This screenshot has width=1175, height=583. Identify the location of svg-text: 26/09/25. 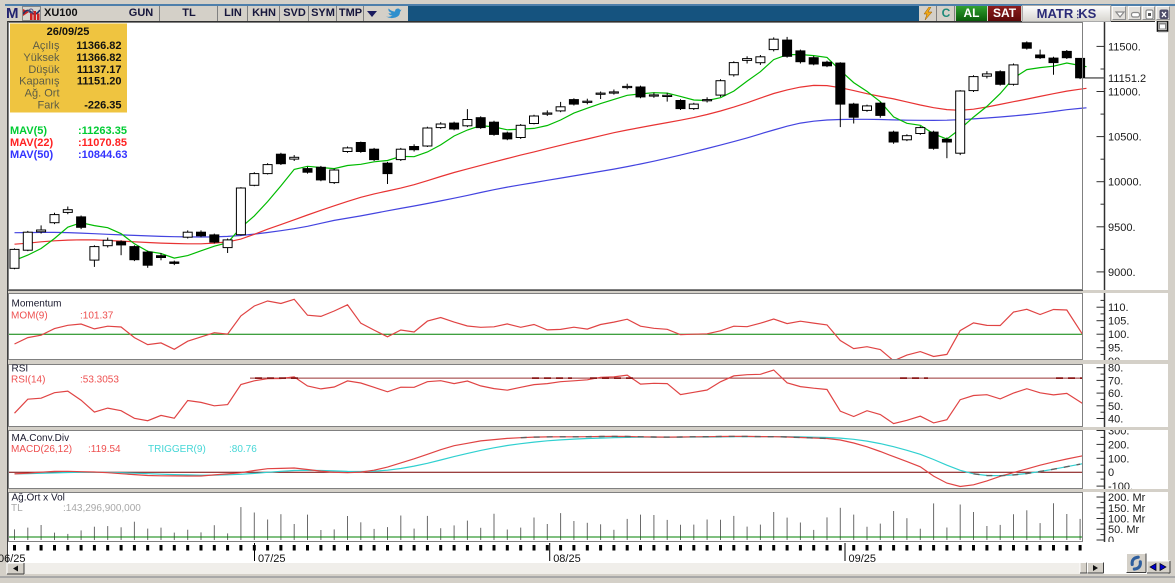
(68, 32).